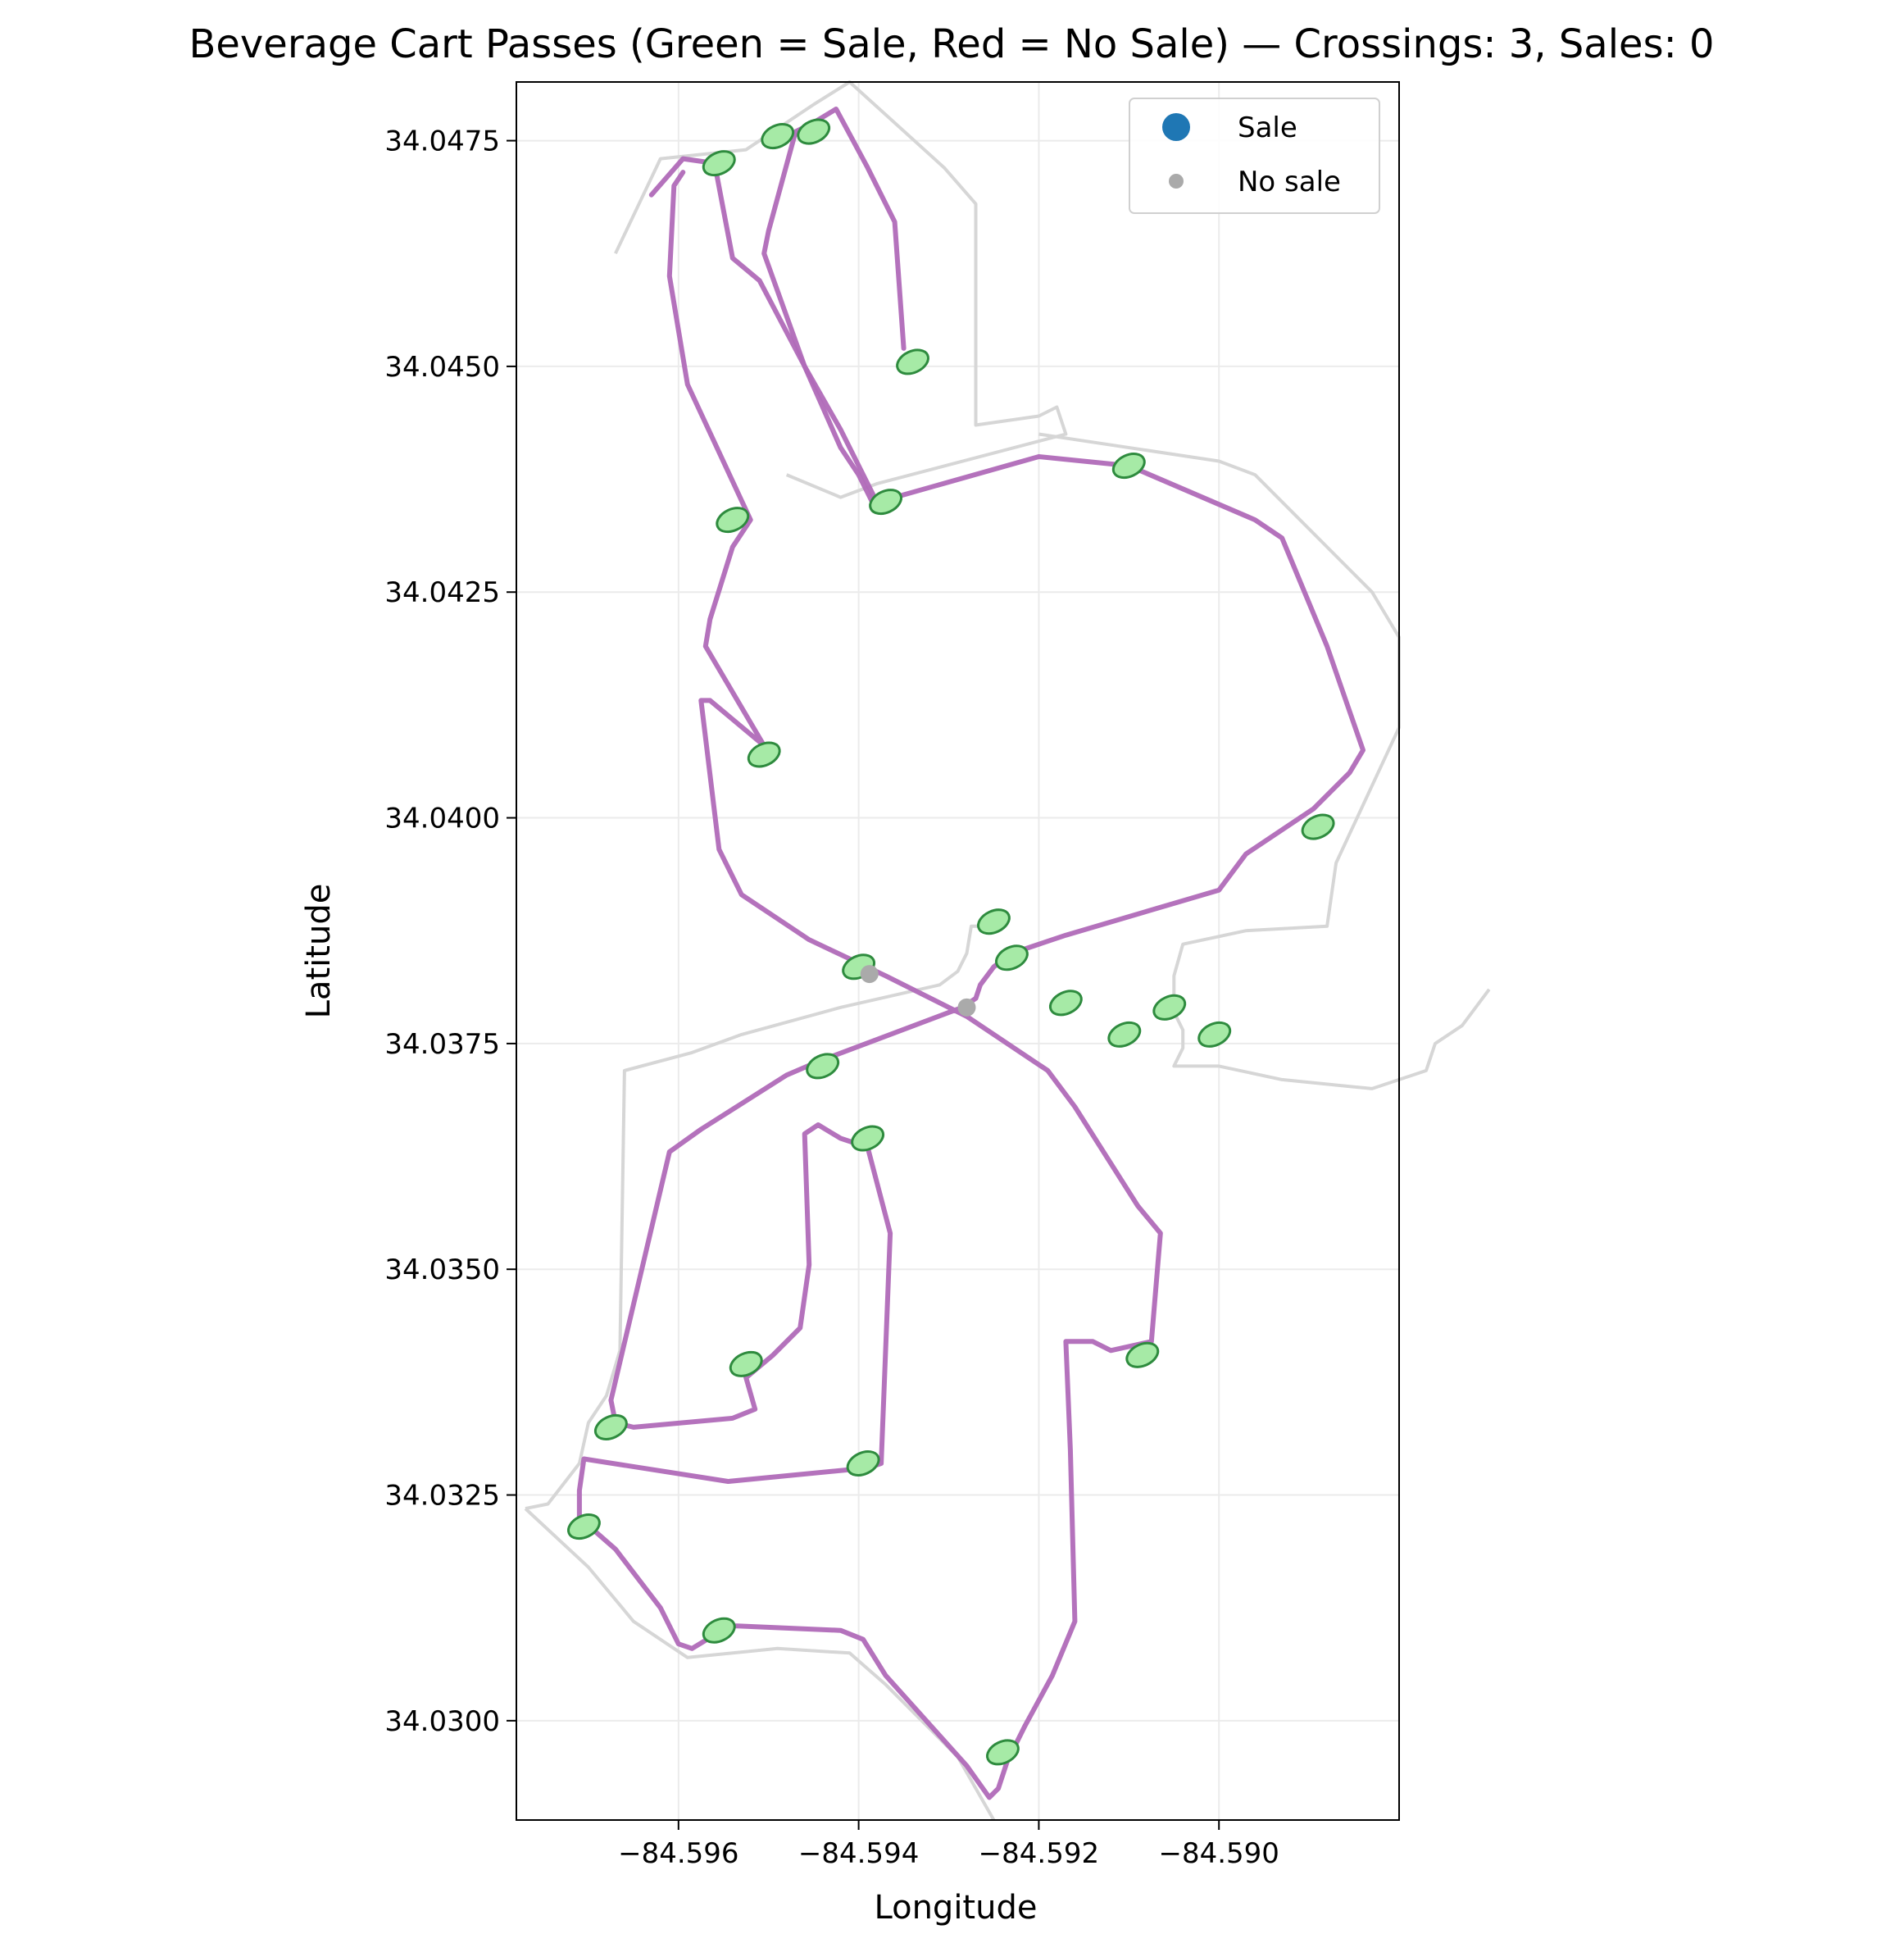  What do you see at coordinates (319, 952) in the screenshot?
I see `y-axis-label: Latitude` at bounding box center [319, 952].